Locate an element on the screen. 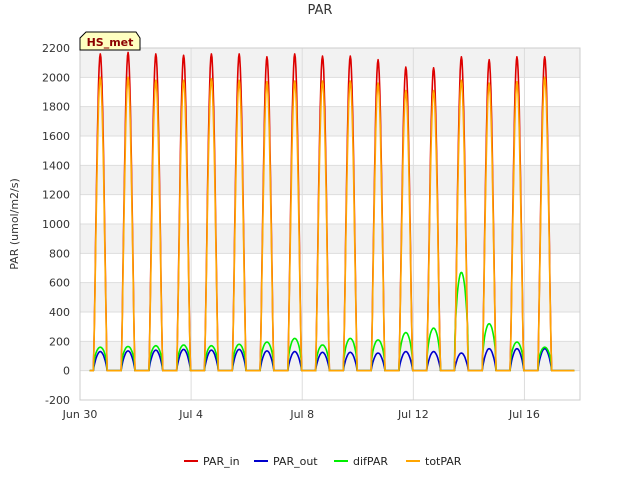  x-tick-label: Jun 30 is located at coordinates (80, 414).